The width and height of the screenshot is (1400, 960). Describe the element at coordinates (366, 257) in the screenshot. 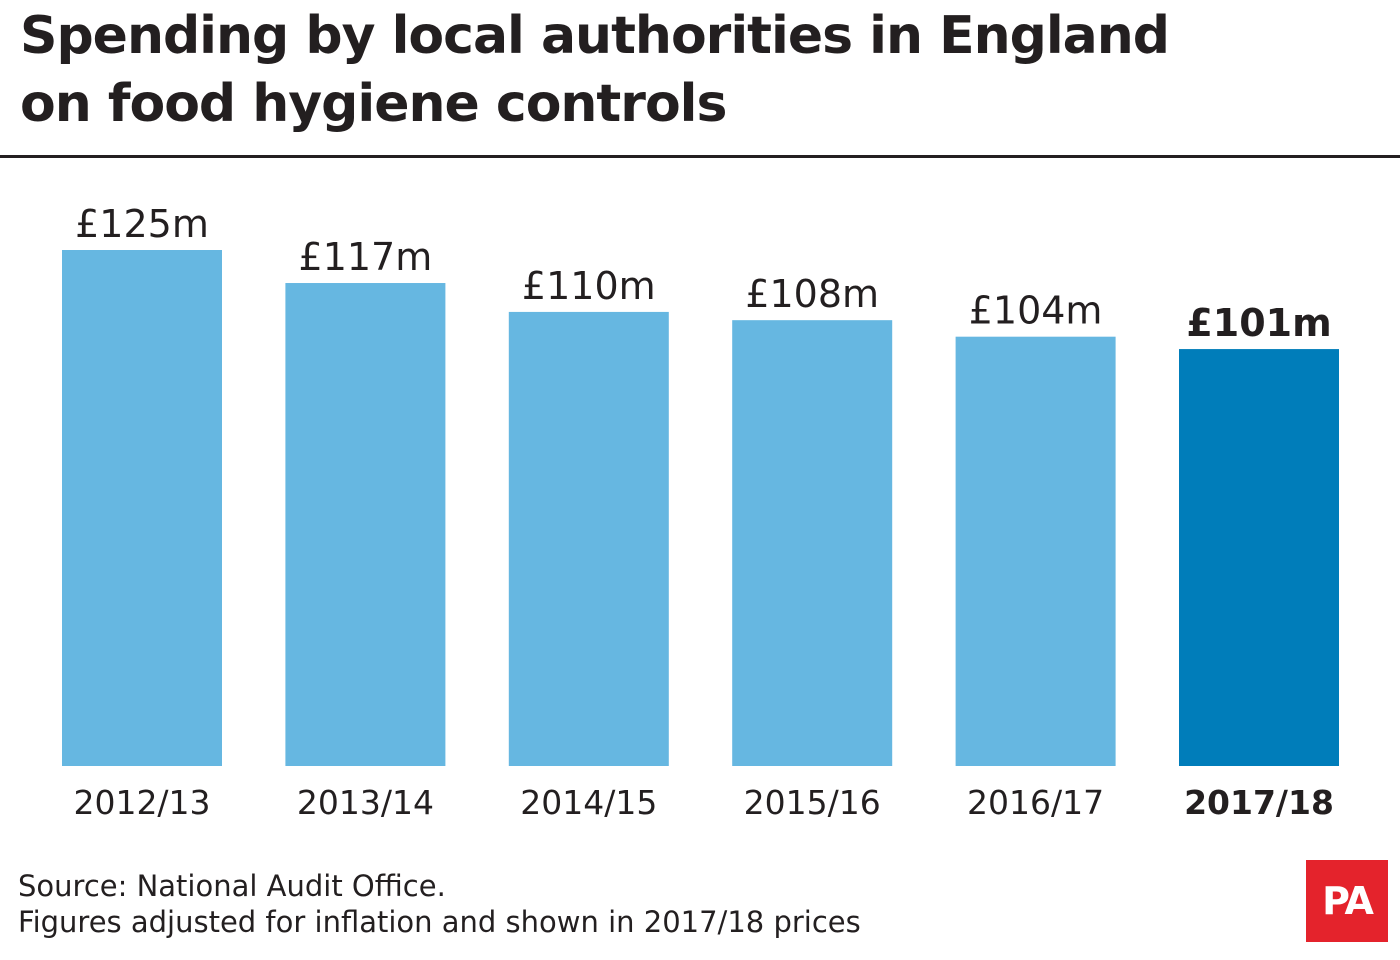

I see `value-label-2013-14: £117m` at that location.